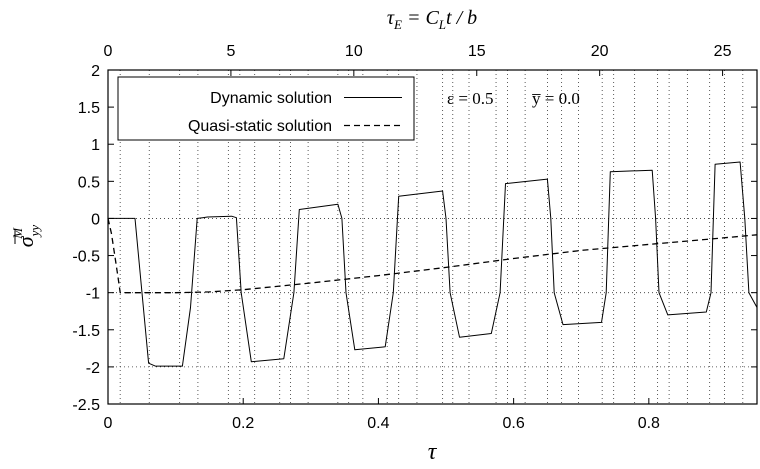  Describe the element at coordinates (555, 98) in the screenshot. I see `annotation-y-bar: y̅ = 0.0` at that location.